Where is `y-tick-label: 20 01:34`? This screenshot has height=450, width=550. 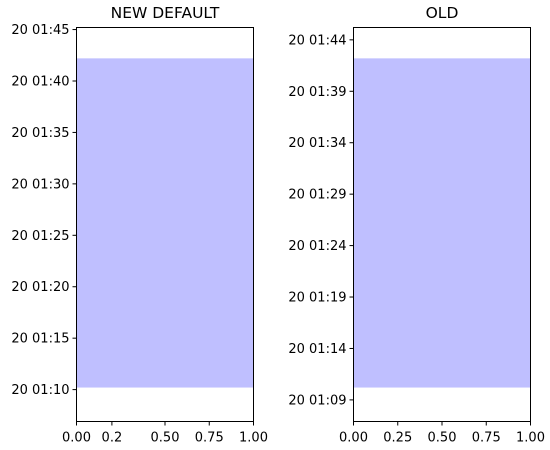 y-tick-label: 20 01:34 is located at coordinates (317, 143).